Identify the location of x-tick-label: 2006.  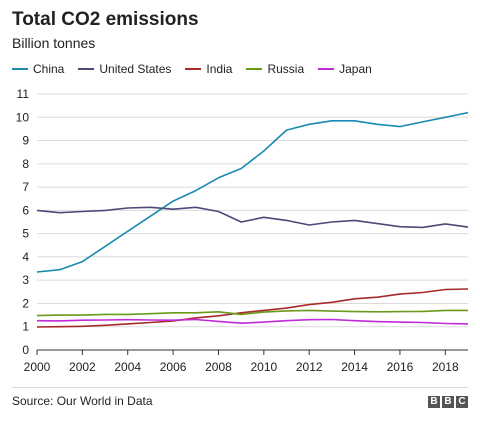
(173, 367).